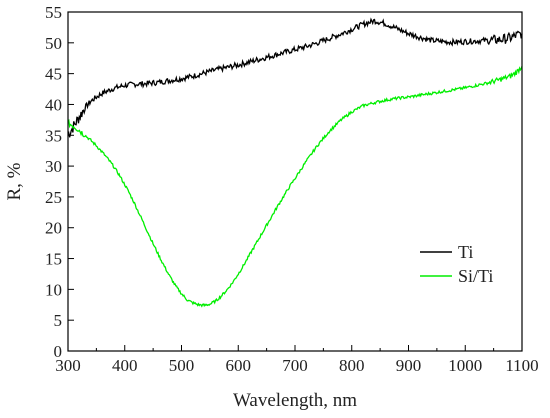 This screenshot has height=418, width=550. What do you see at coordinates (295, 365) in the screenshot?
I see `x-tick-label: 700` at bounding box center [295, 365].